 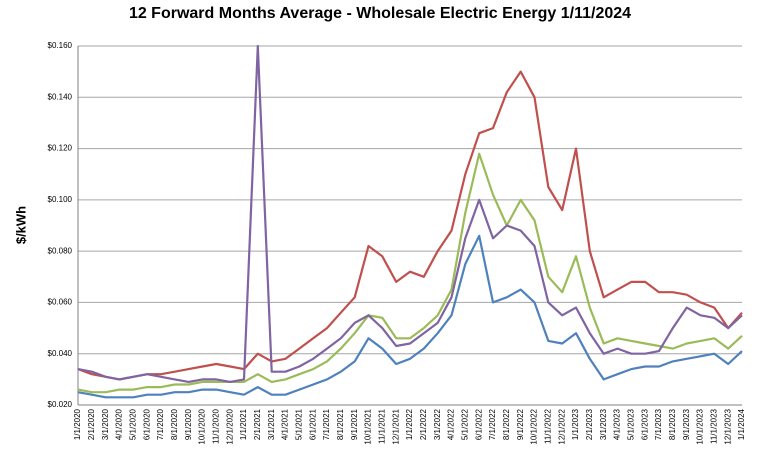 What do you see at coordinates (423, 424) in the screenshot?
I see `x-tick-label: 2/1/2022` at bounding box center [423, 424].